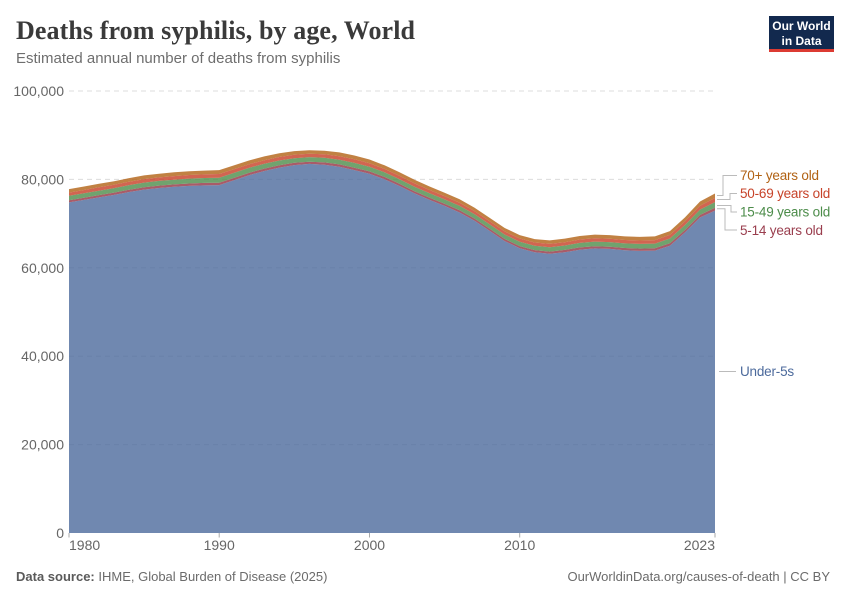  Describe the element at coordinates (60, 533) in the screenshot. I see `svg-text: 0` at that location.